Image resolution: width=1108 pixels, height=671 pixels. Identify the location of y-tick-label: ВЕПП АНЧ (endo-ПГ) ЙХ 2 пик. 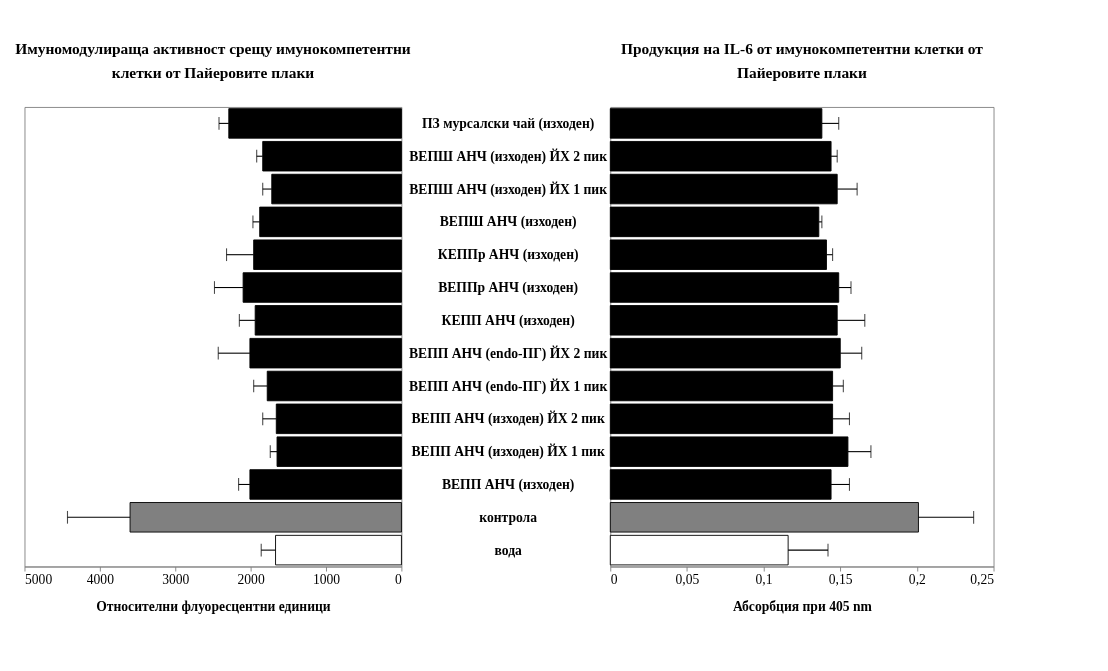
(508, 353).